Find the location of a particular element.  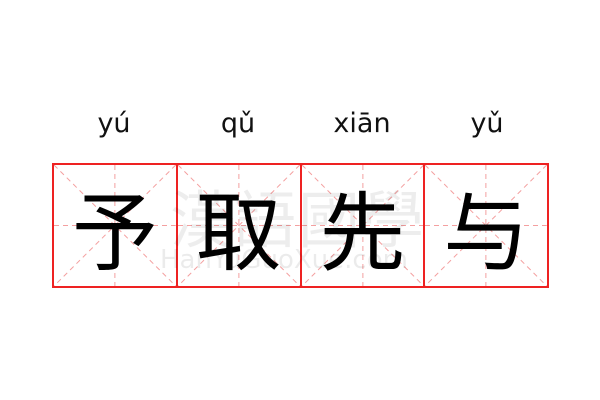

watermark-chinese: 漢語國學 is located at coordinates (298, 220).